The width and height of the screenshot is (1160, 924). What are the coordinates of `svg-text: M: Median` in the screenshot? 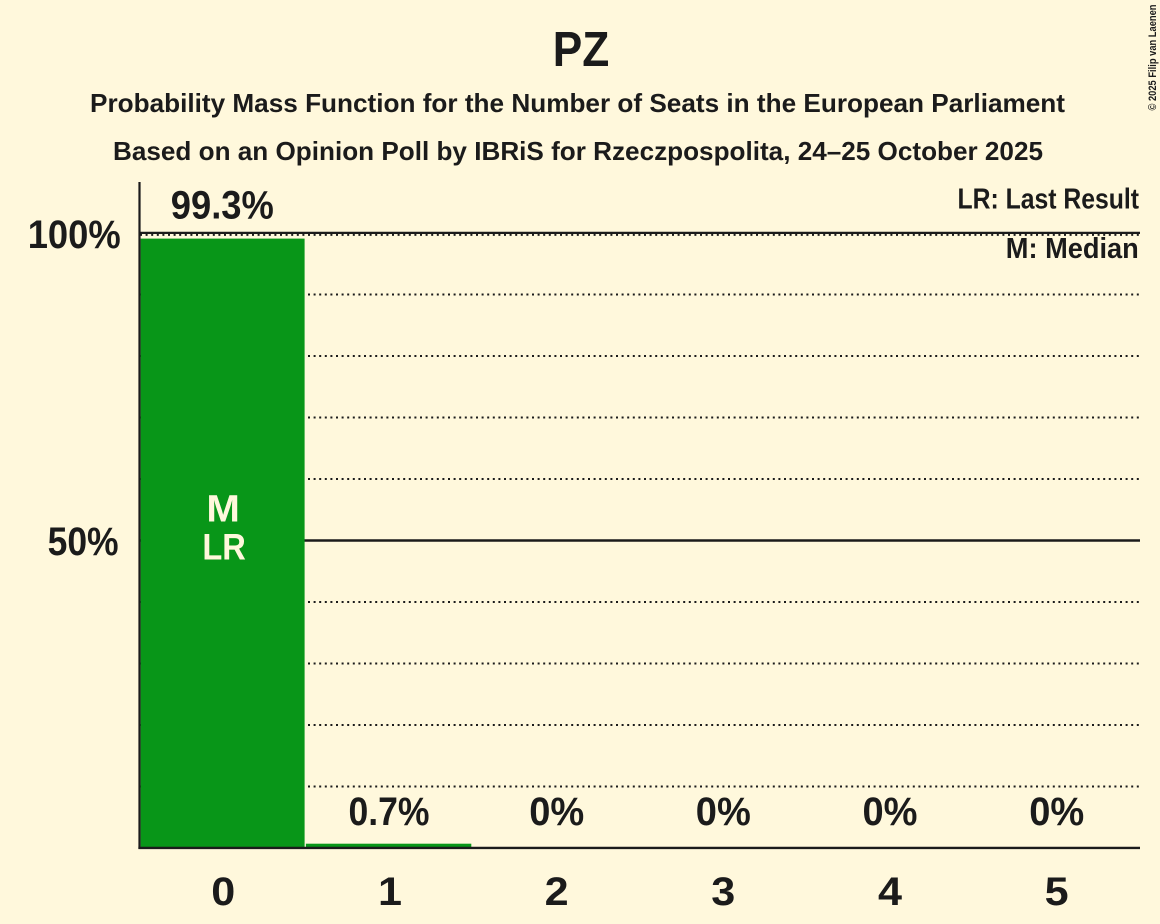 It's located at (1072, 249).